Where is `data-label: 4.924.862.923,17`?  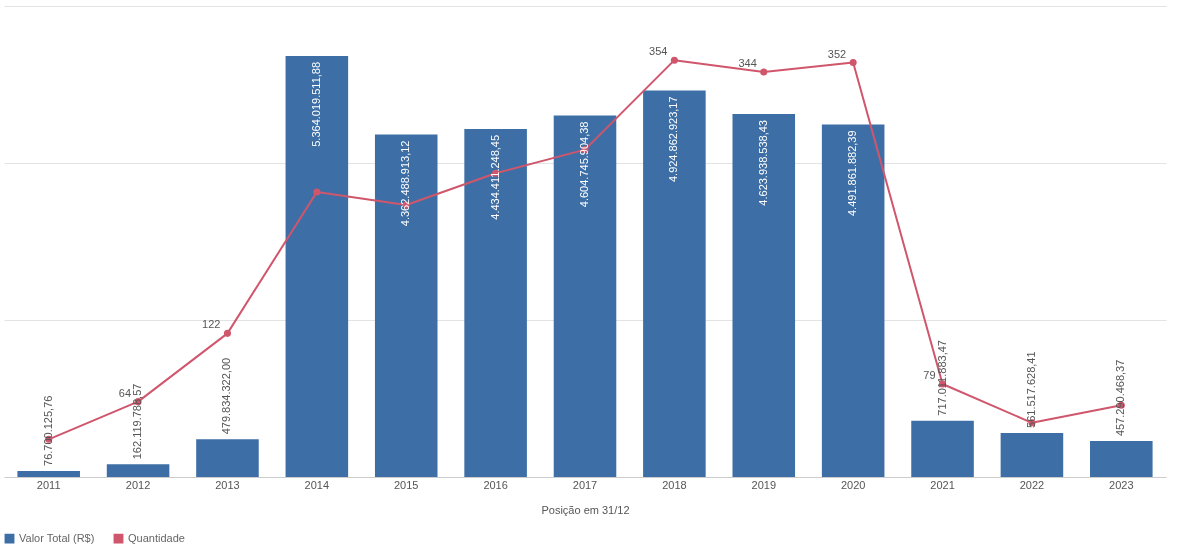
data-label: 4.924.862.923,17 is located at coordinates (673, 139).